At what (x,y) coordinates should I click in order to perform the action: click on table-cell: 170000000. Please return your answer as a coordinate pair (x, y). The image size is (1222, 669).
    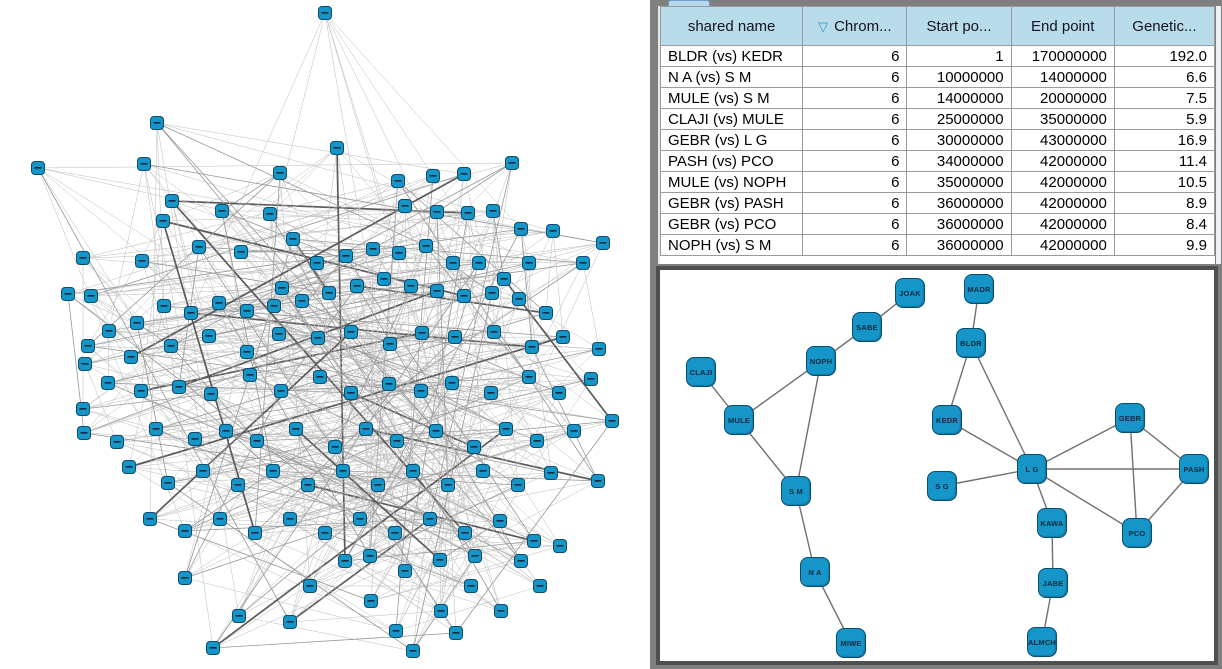
    Looking at the image, I should click on (1062, 56).